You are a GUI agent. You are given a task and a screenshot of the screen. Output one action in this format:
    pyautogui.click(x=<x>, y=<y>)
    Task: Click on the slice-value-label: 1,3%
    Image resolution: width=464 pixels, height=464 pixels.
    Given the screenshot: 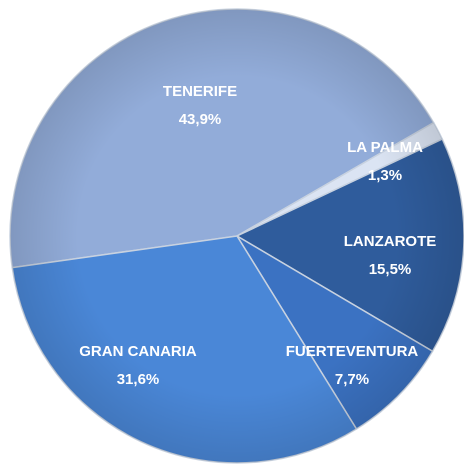 What is the action you would take?
    pyautogui.click(x=385, y=175)
    